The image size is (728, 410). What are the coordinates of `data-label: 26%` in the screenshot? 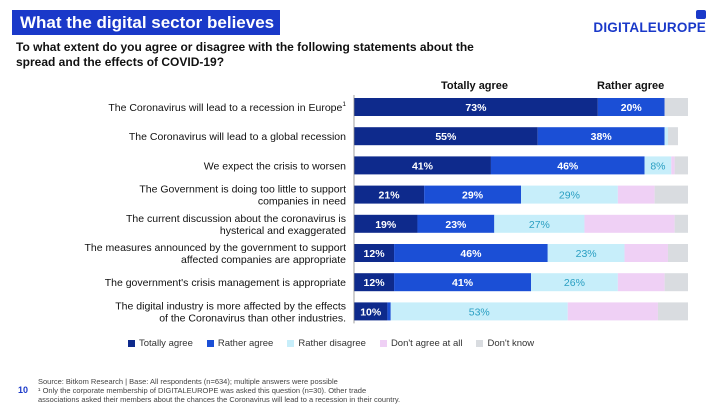 It's located at (574, 283).